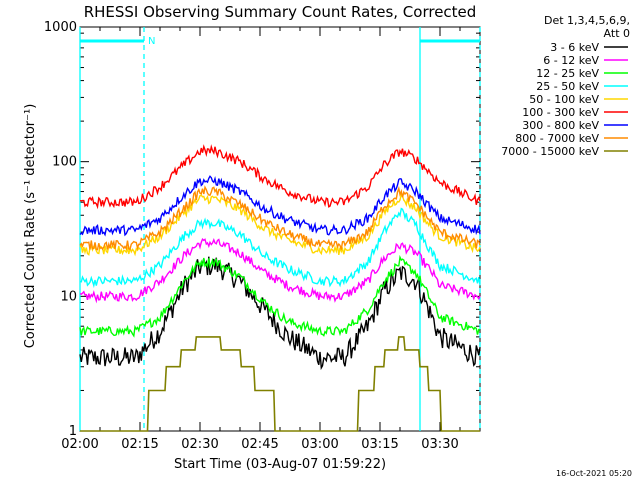 This screenshot has width=640, height=480. What do you see at coordinates (574, 47) in the screenshot?
I see `legend-entry-label: 3 - 6 keV` at bounding box center [574, 47].